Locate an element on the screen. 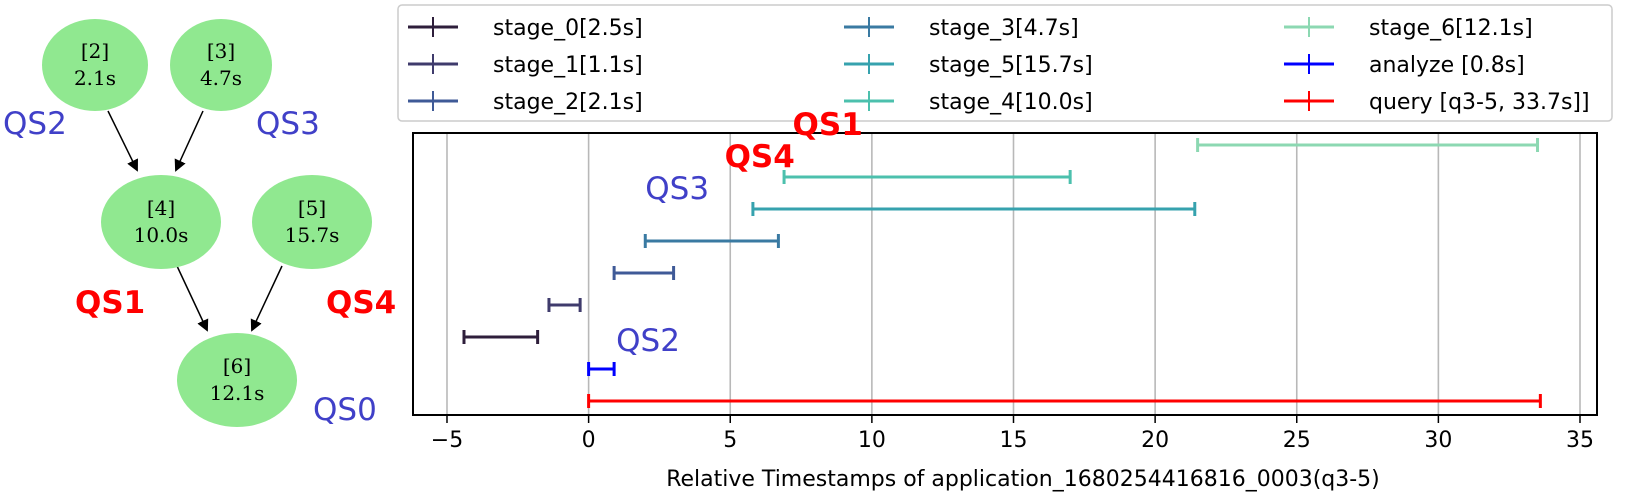 The width and height of the screenshot is (1629, 502). dag-node-2: [2] 2.1s is located at coordinates (95, 65).